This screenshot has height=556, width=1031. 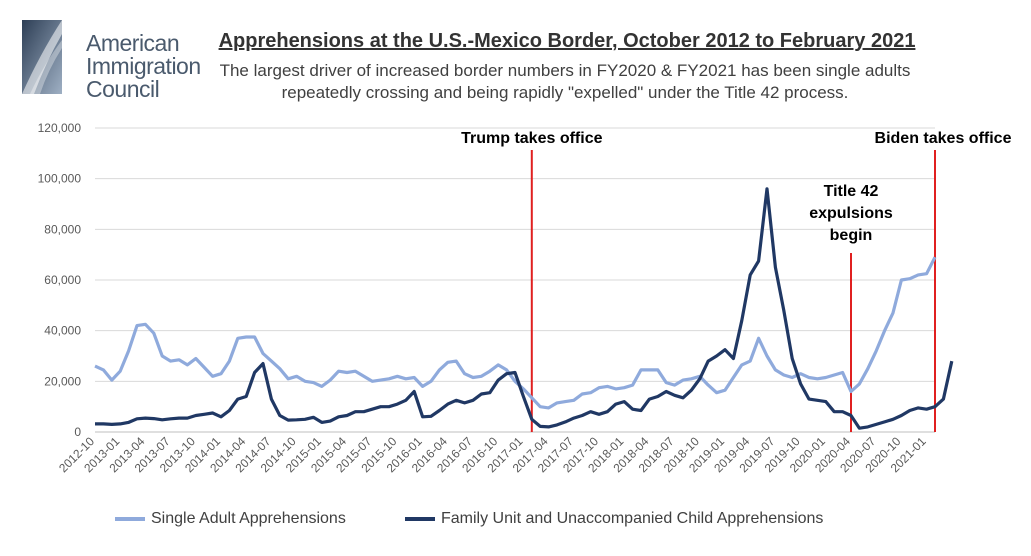 What do you see at coordinates (77, 432) in the screenshot?
I see `y-tick-label: 0` at bounding box center [77, 432].